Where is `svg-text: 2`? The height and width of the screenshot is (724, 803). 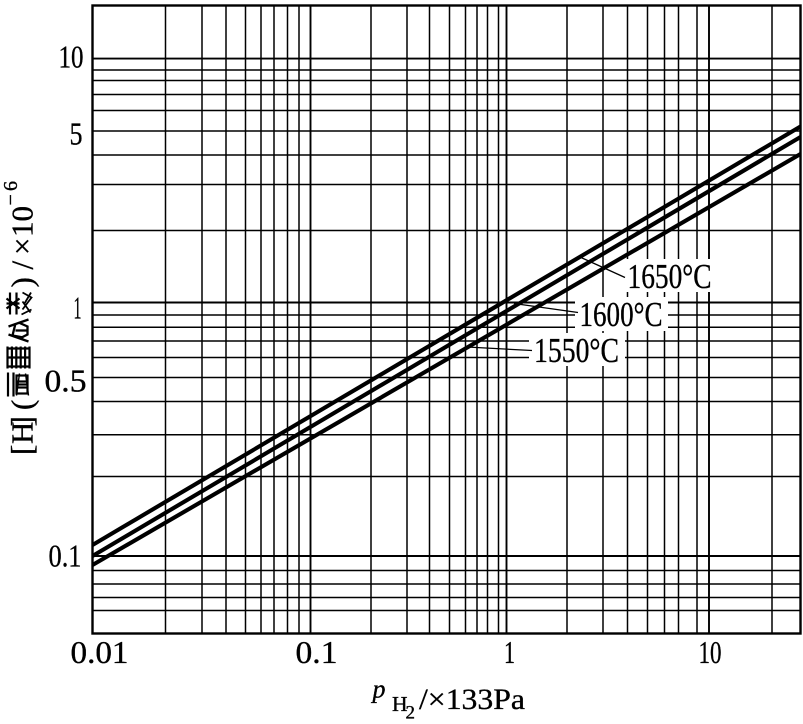
svg-text: 2 is located at coordinates (411, 713).